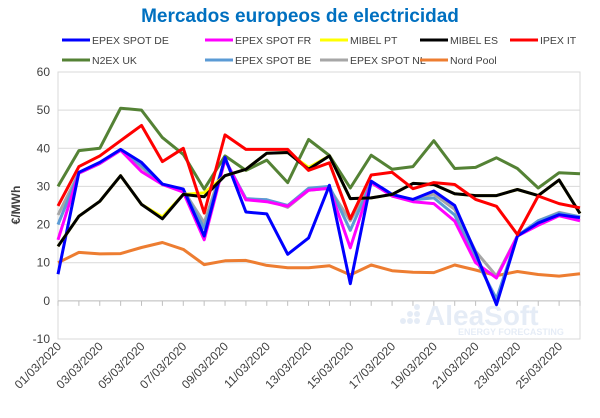 The image size is (600, 418). Describe the element at coordinates (44, 148) in the screenshot. I see `y-tick-label: 40` at that location.